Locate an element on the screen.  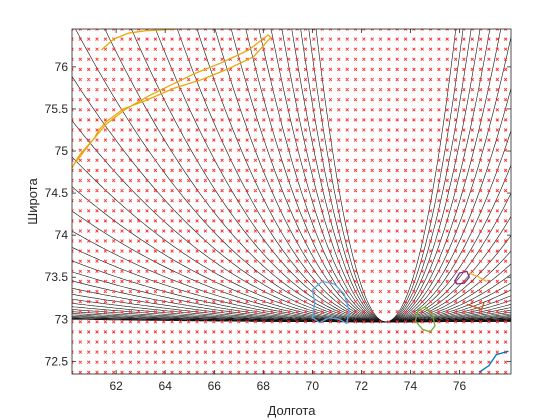
y-tick-label: 74.5 is located at coordinates (57, 193).